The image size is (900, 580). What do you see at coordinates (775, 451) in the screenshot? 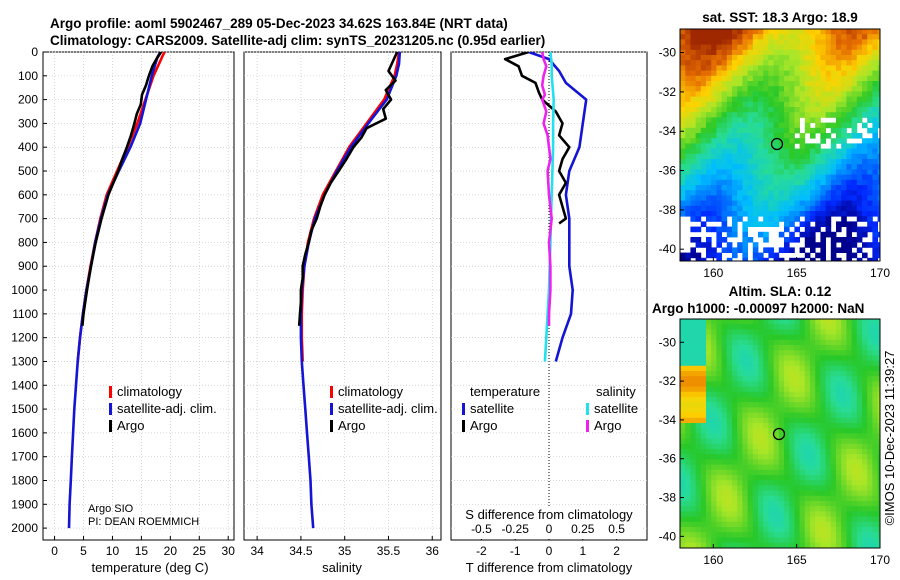
I see `sla-map-ticks: 160 165 170-30-32-34-36-38-40` at bounding box center [775, 451].